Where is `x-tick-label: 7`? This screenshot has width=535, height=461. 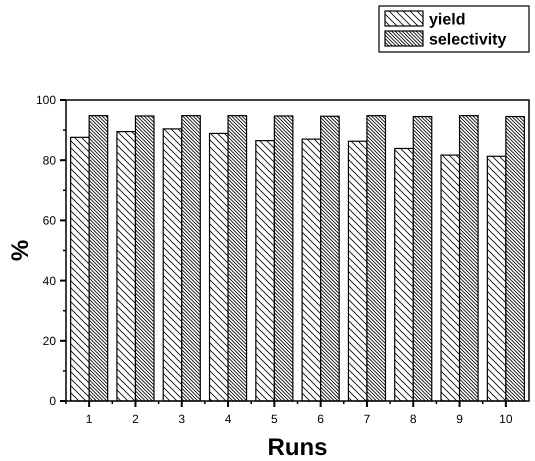 x-tick-label: 7 is located at coordinates (367, 419).